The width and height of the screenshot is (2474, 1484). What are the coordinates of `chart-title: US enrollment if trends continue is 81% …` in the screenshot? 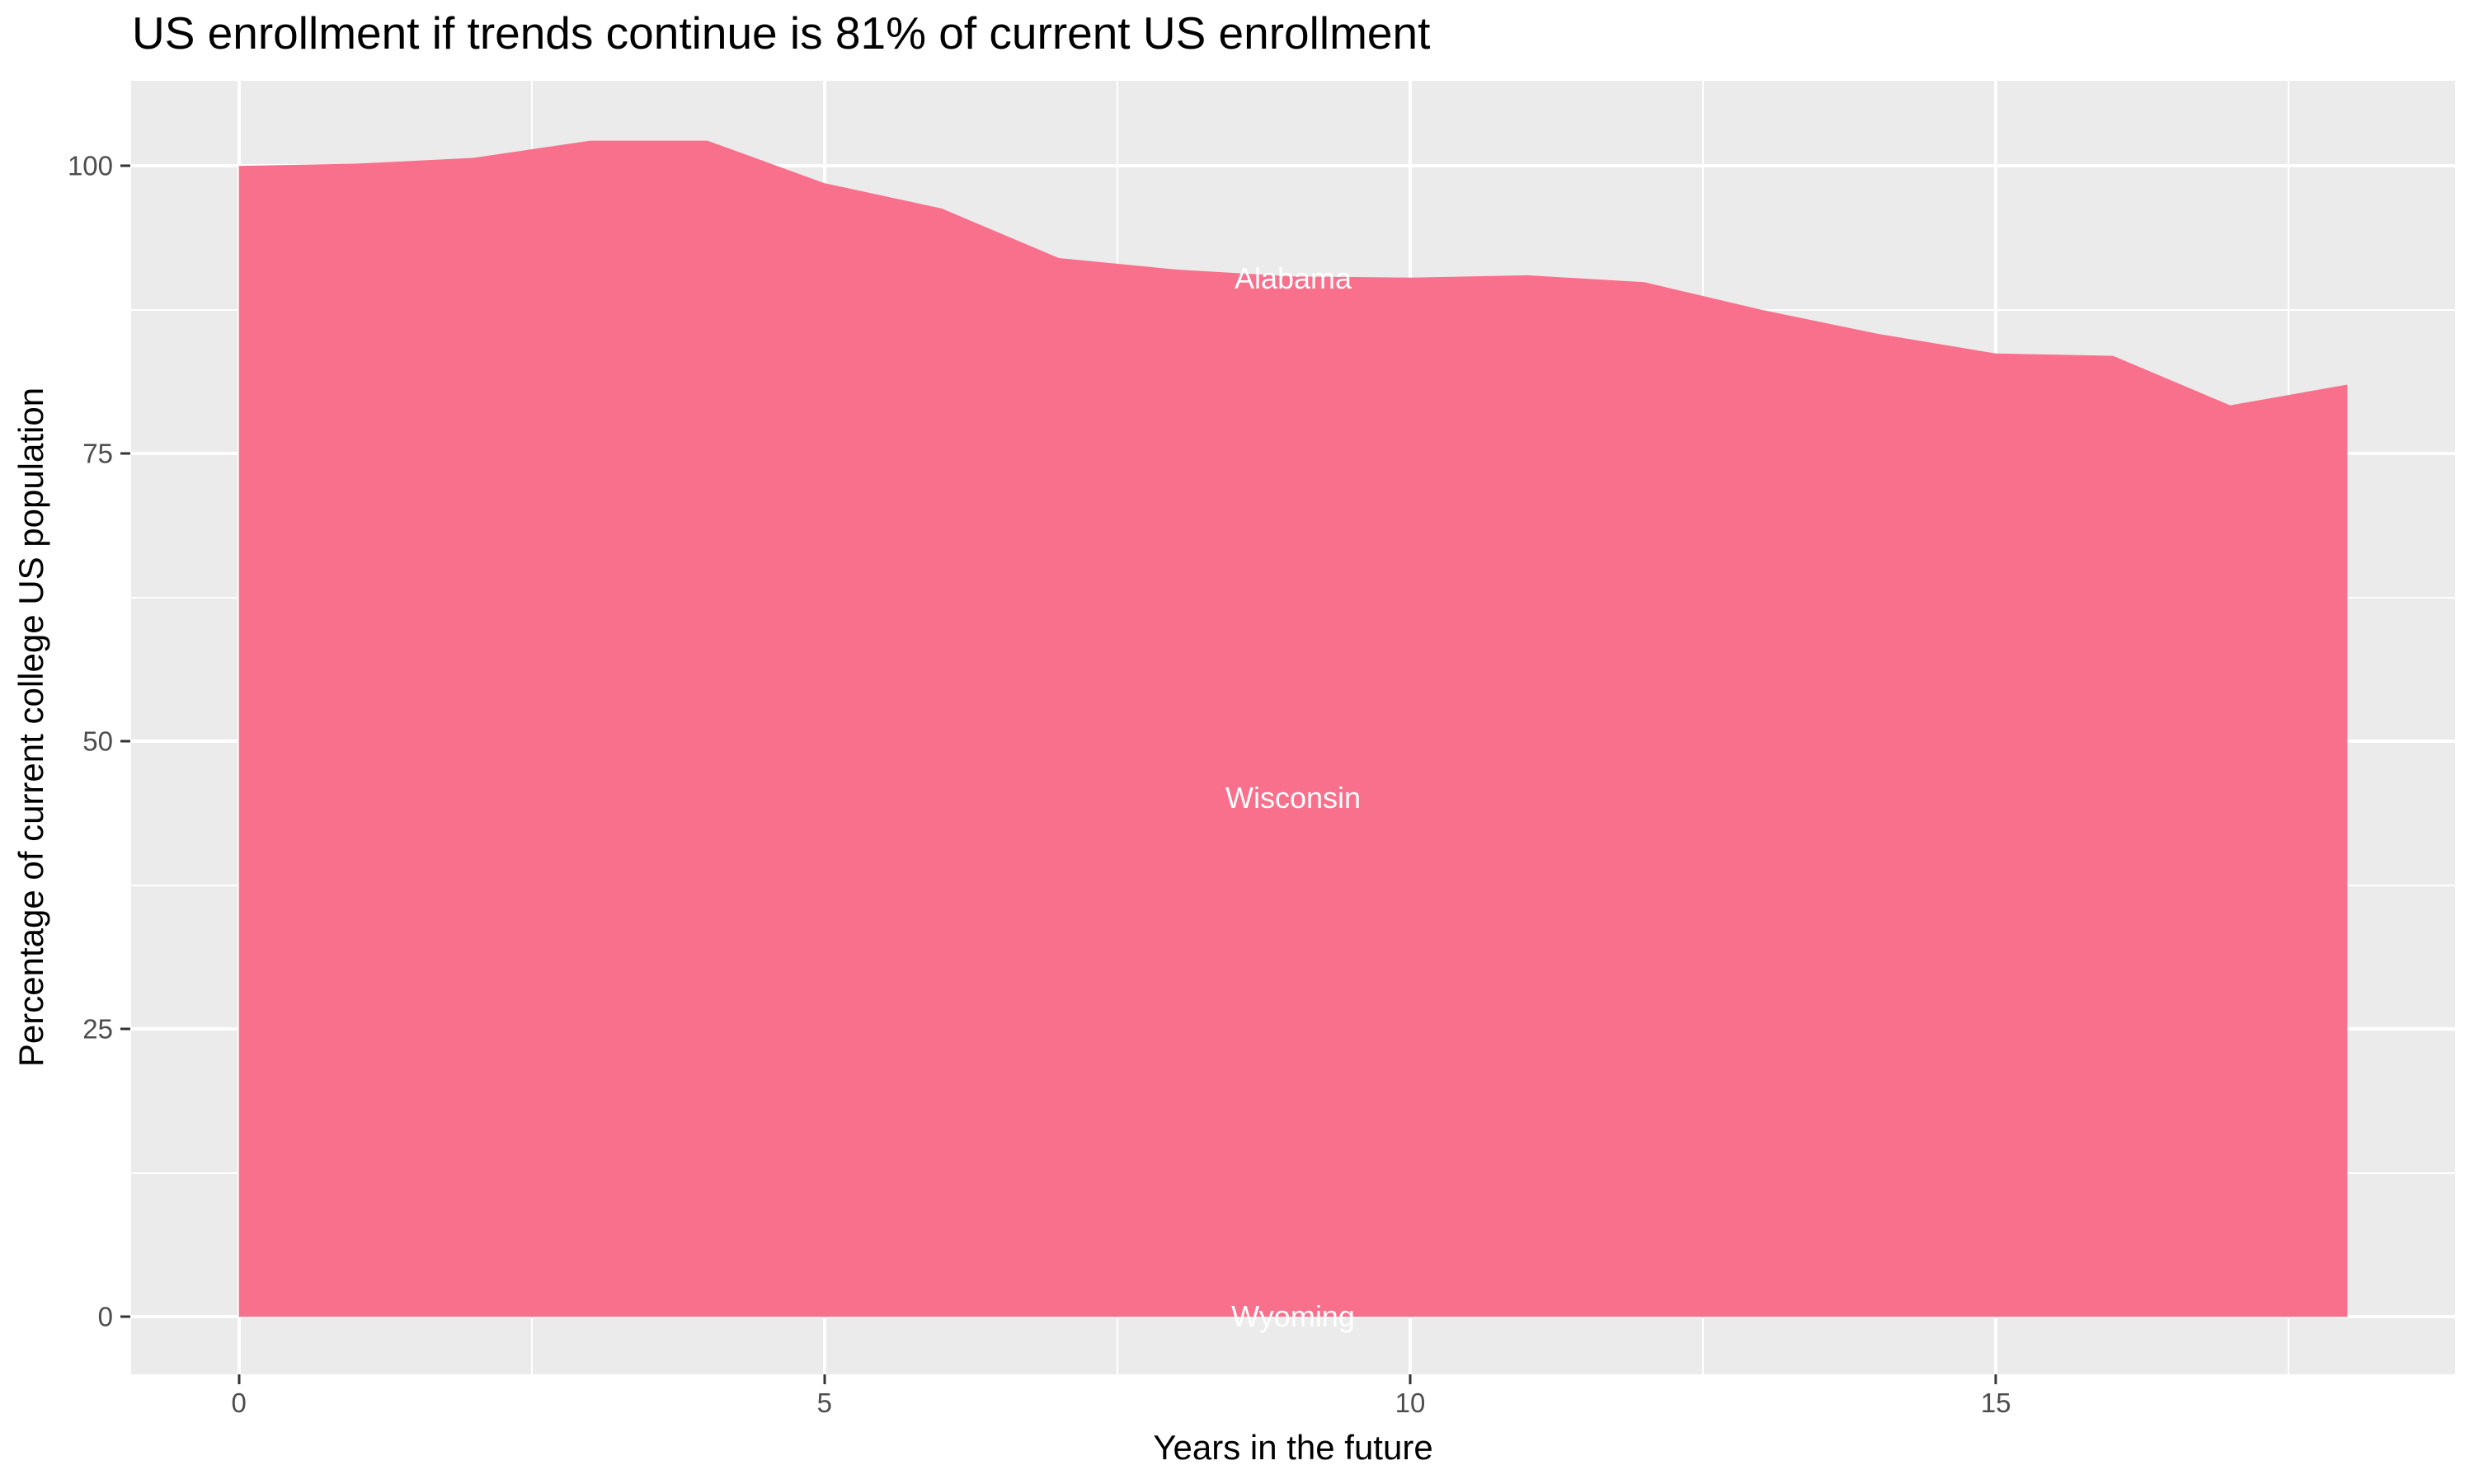 It's located at (781, 33).